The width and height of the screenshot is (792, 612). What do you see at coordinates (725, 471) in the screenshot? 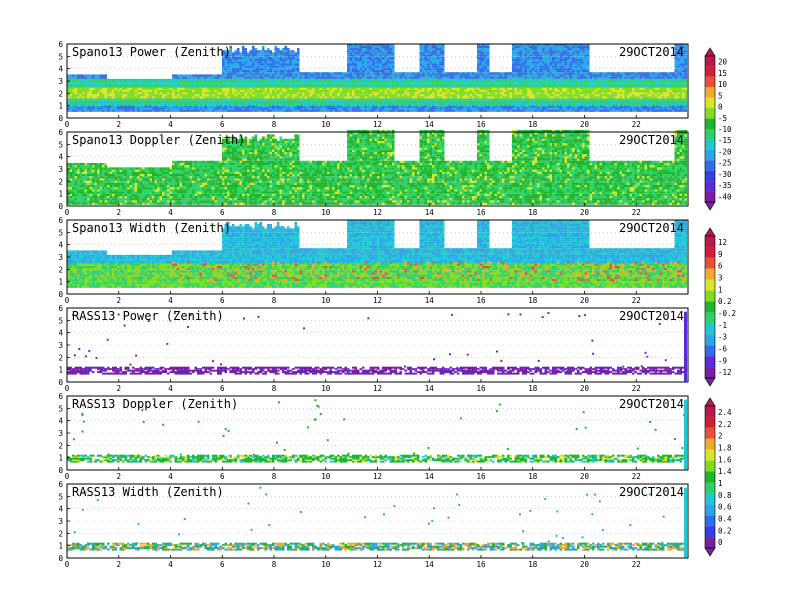
I see `colorbar-tick-label: 1.4` at bounding box center [725, 471].